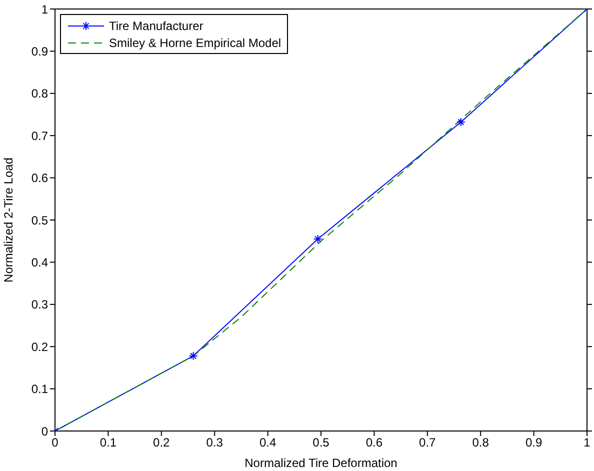 The height and width of the screenshot is (471, 594). What do you see at coordinates (8, 220) in the screenshot?
I see `y-axis-title: Normalized 2-Tire Load` at bounding box center [8, 220].